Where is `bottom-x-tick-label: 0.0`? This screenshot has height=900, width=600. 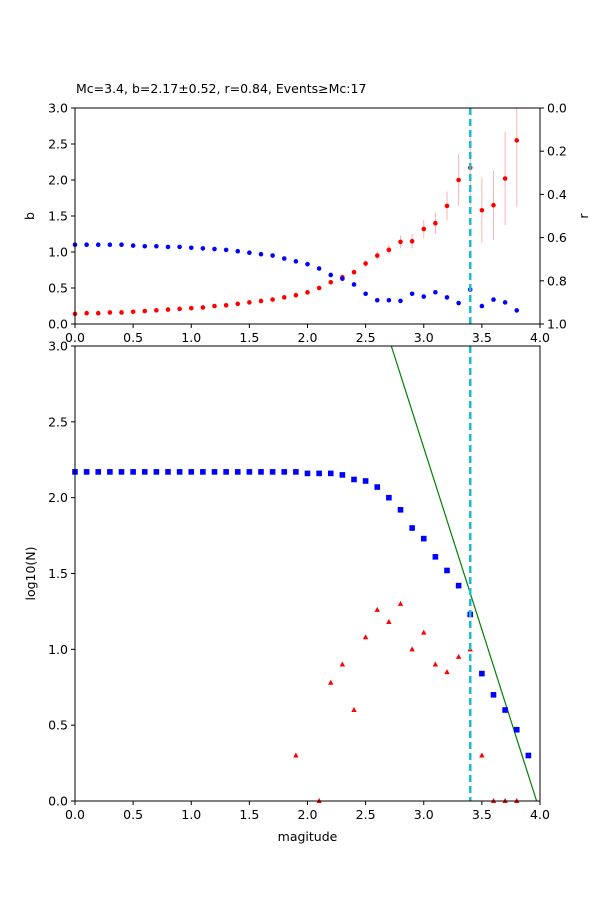
bottom-x-tick-label: 0.0 is located at coordinates (75, 814).